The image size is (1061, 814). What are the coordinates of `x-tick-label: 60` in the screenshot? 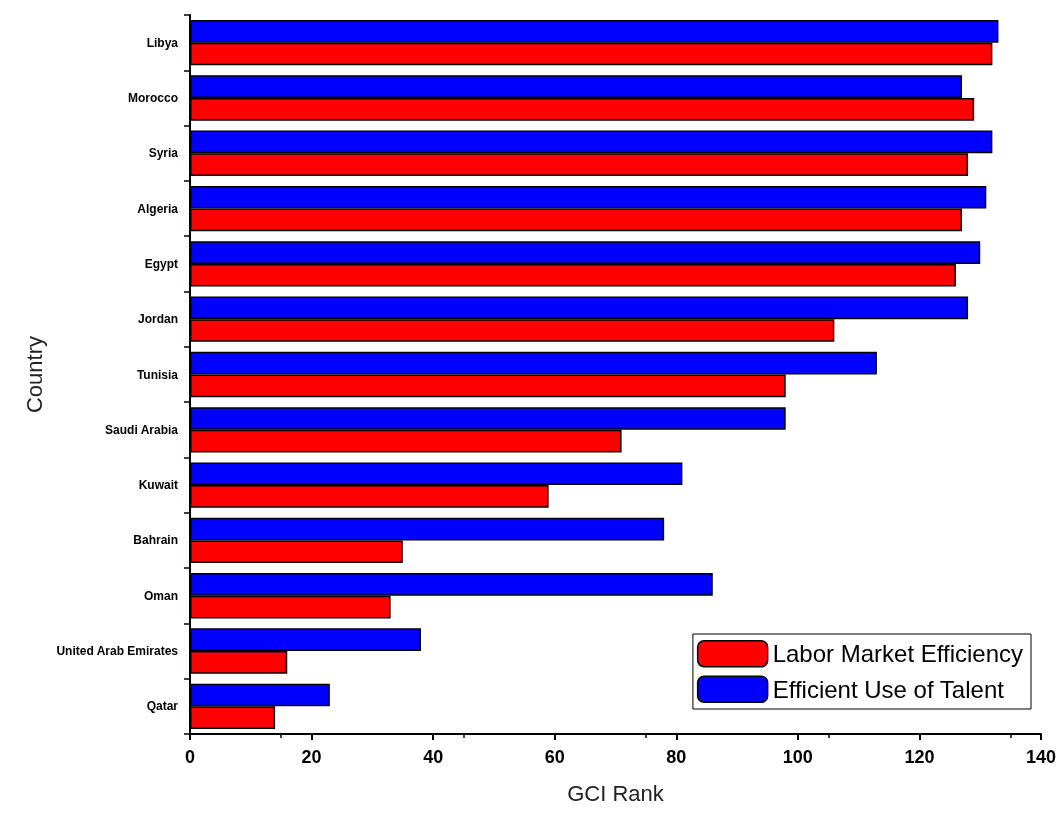 It's located at (554, 757).